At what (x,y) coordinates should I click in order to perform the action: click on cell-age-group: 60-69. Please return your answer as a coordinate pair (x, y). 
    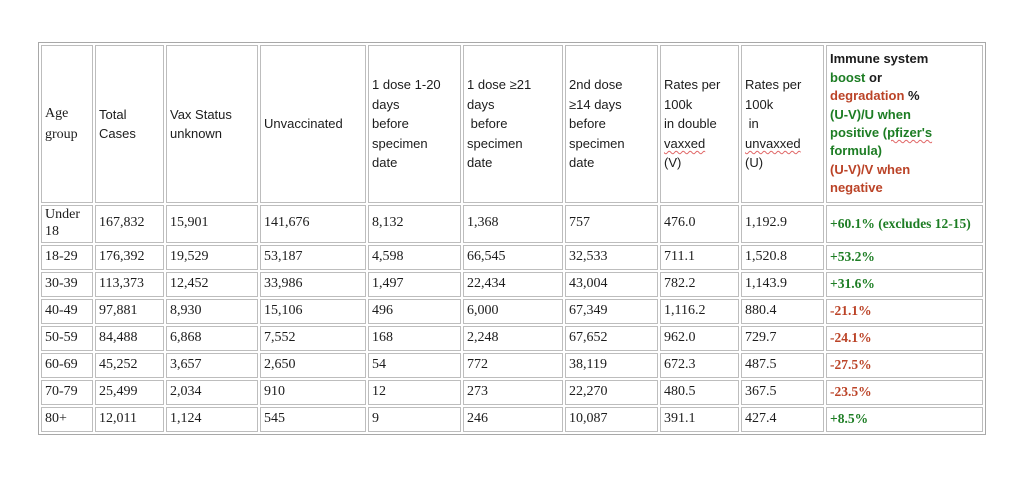
    Looking at the image, I should click on (67, 365).